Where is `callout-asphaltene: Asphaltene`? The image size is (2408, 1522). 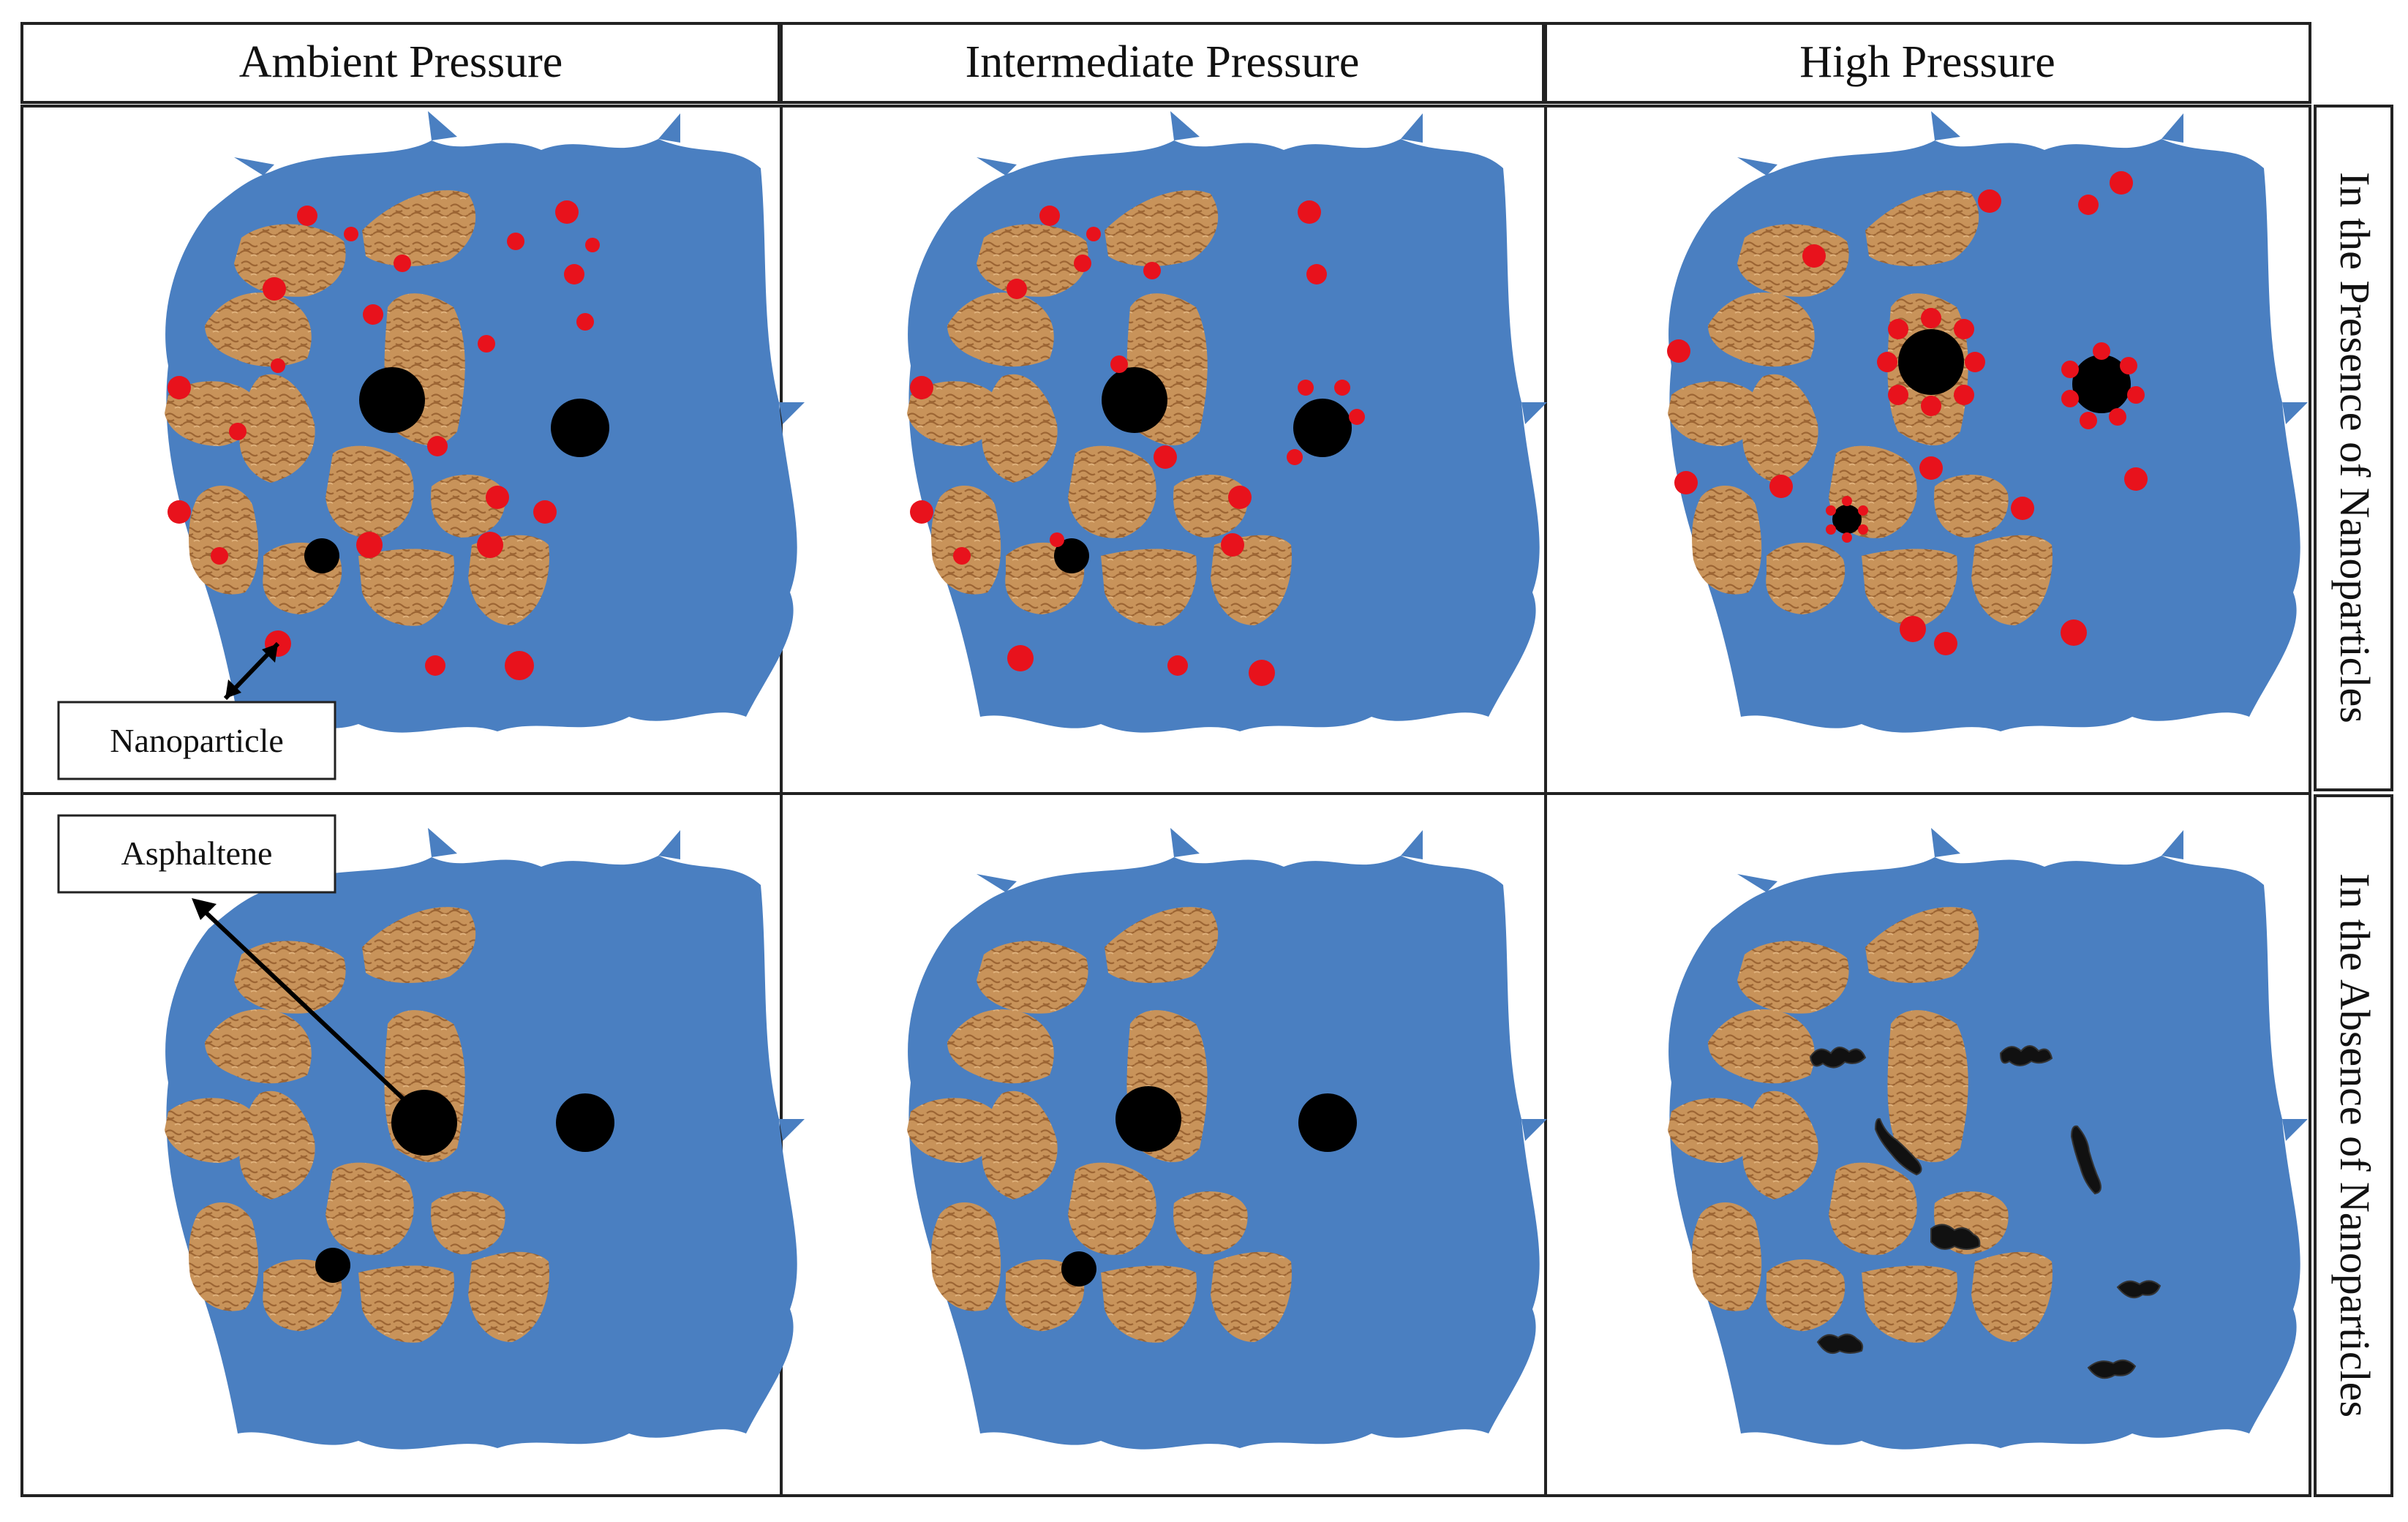 callout-asphaltene: Asphaltene is located at coordinates (238, 964).